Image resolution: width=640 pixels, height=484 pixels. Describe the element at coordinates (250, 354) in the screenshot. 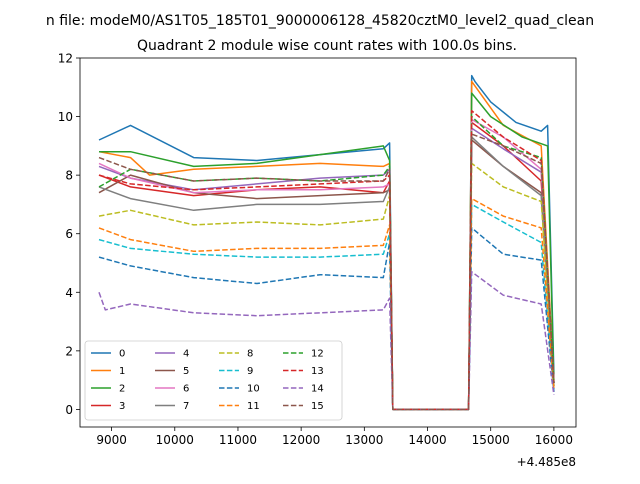

I see `legend-label: 8` at that location.